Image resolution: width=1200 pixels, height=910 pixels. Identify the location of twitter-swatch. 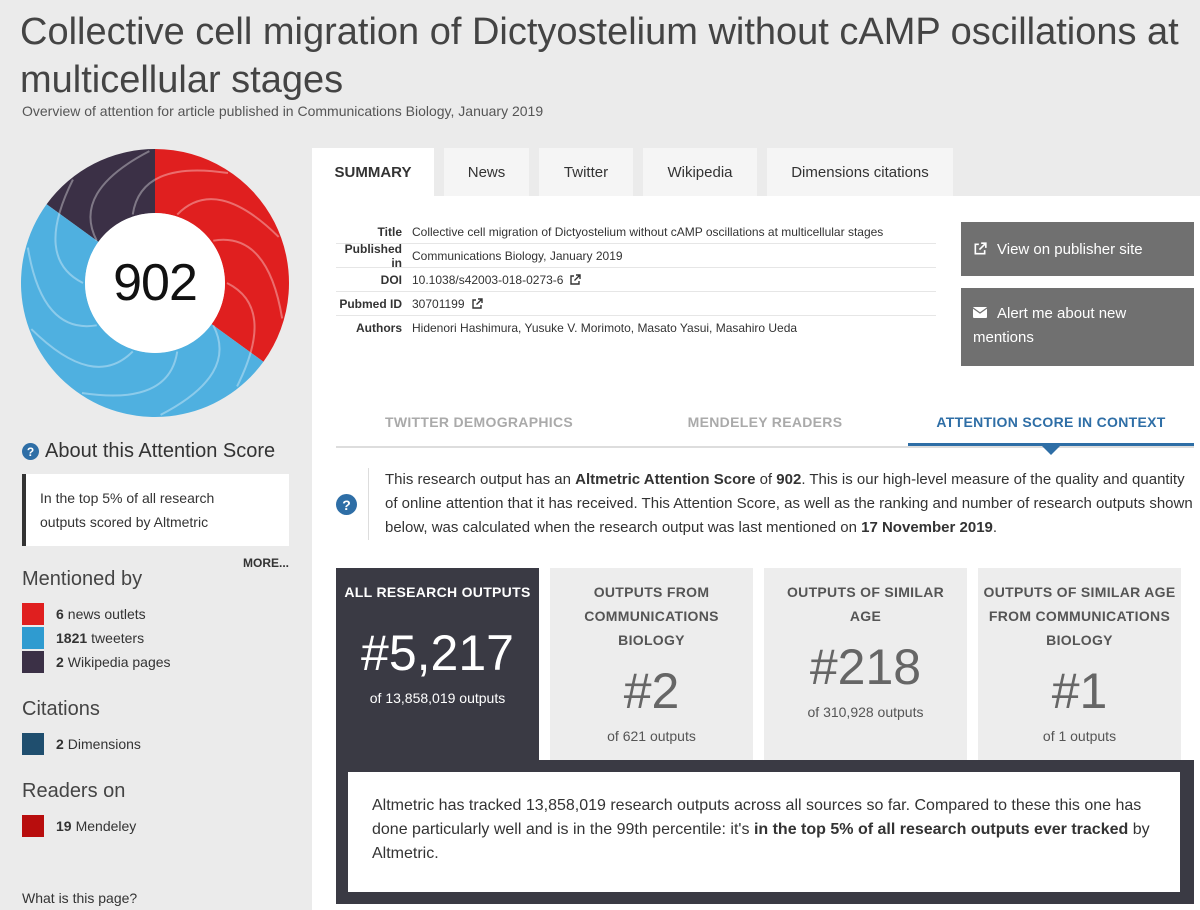
(33, 638).